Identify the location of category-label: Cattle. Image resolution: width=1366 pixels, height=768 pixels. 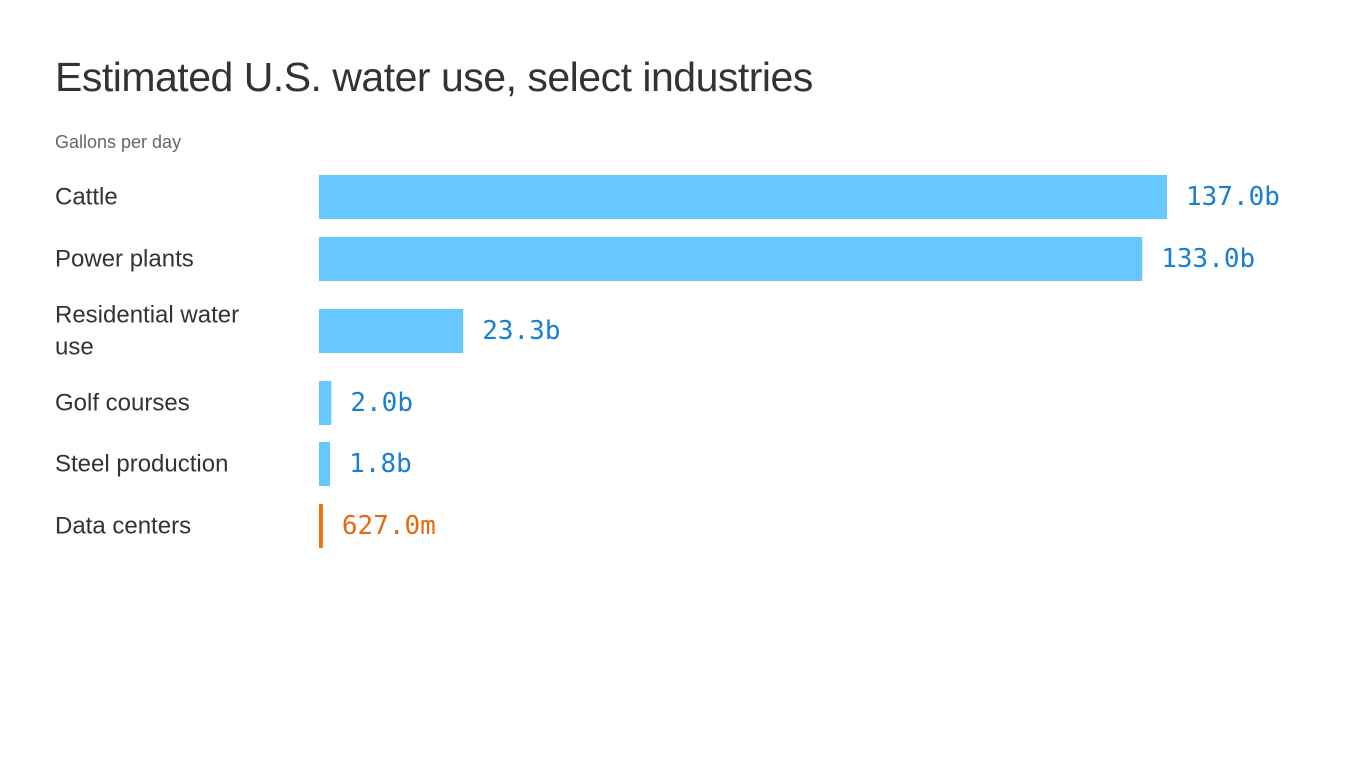
(86, 197).